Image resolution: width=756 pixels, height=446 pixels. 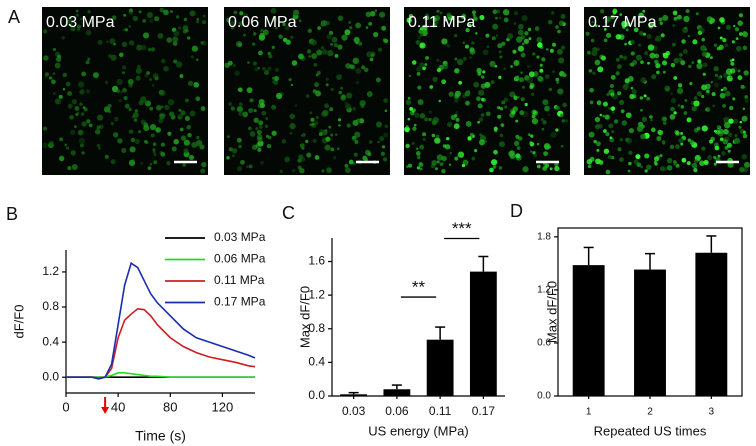 What do you see at coordinates (622, 22) in the screenshot?
I see `image-label: 0.17 MPa` at bounding box center [622, 22].